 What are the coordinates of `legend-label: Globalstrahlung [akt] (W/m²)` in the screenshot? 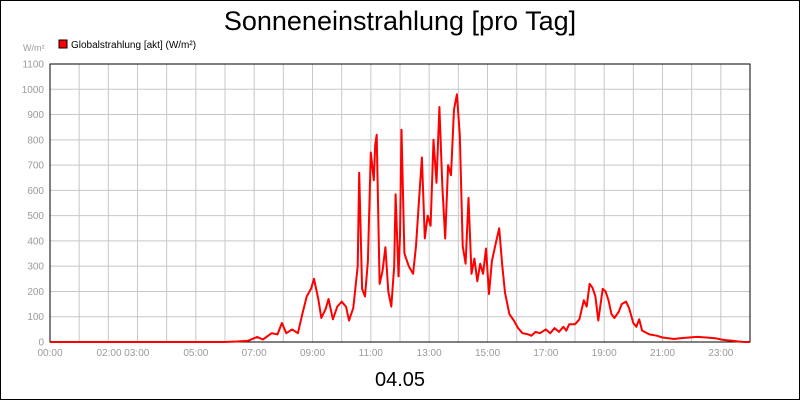 It's located at (133, 45).